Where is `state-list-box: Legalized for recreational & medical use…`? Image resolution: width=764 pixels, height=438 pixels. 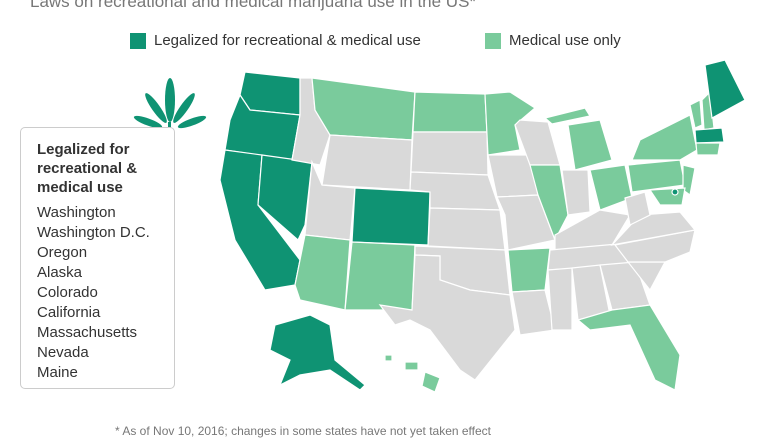 state-list-box: Legalized for recreational & medical use… is located at coordinates (97, 258).